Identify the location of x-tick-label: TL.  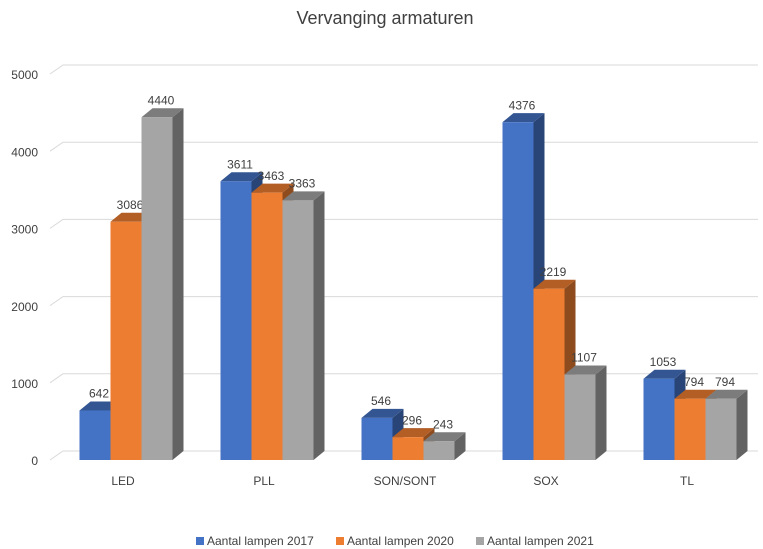
(687, 481).